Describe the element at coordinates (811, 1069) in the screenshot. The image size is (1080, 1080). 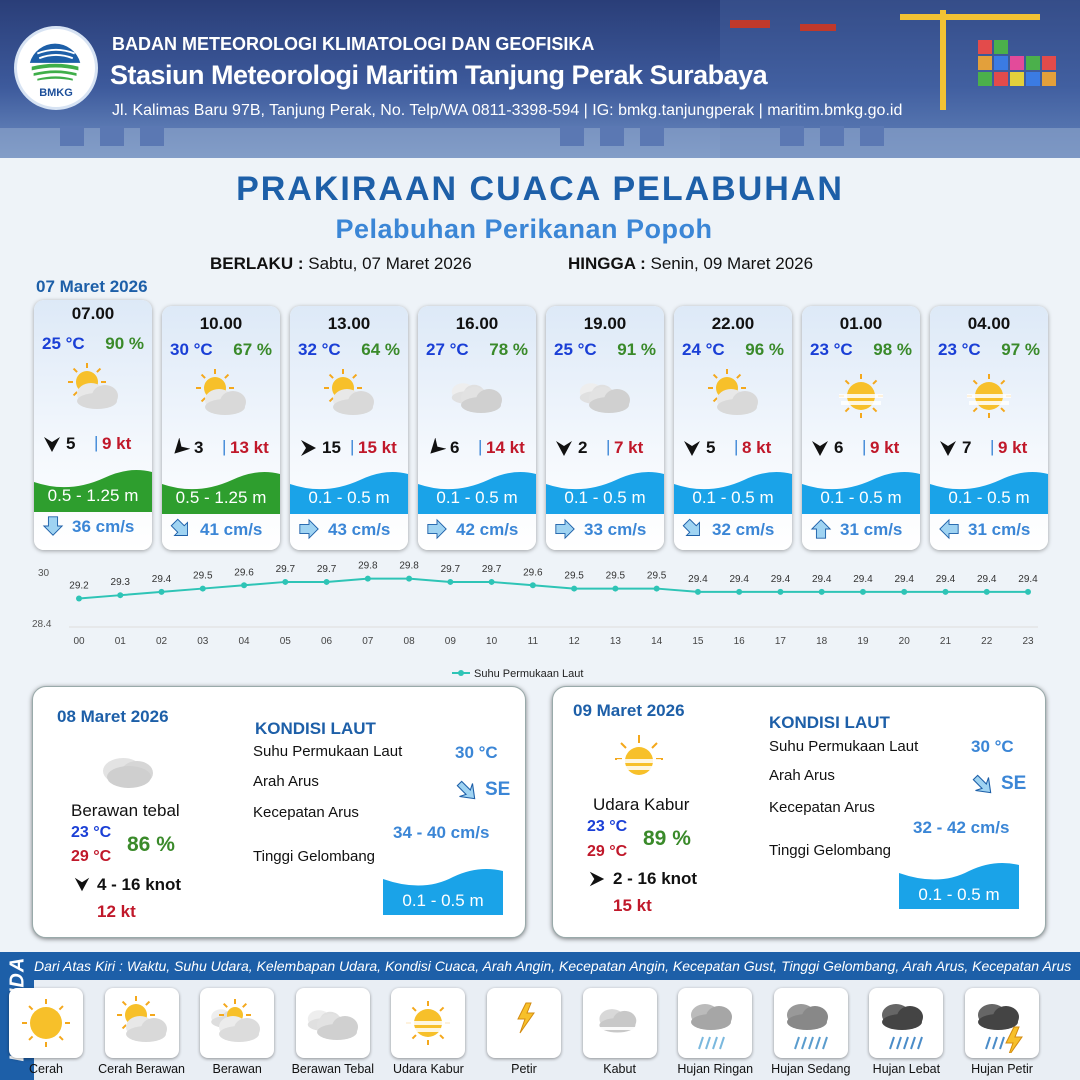
I see `legend-item-label: Hujan Sedang` at that location.